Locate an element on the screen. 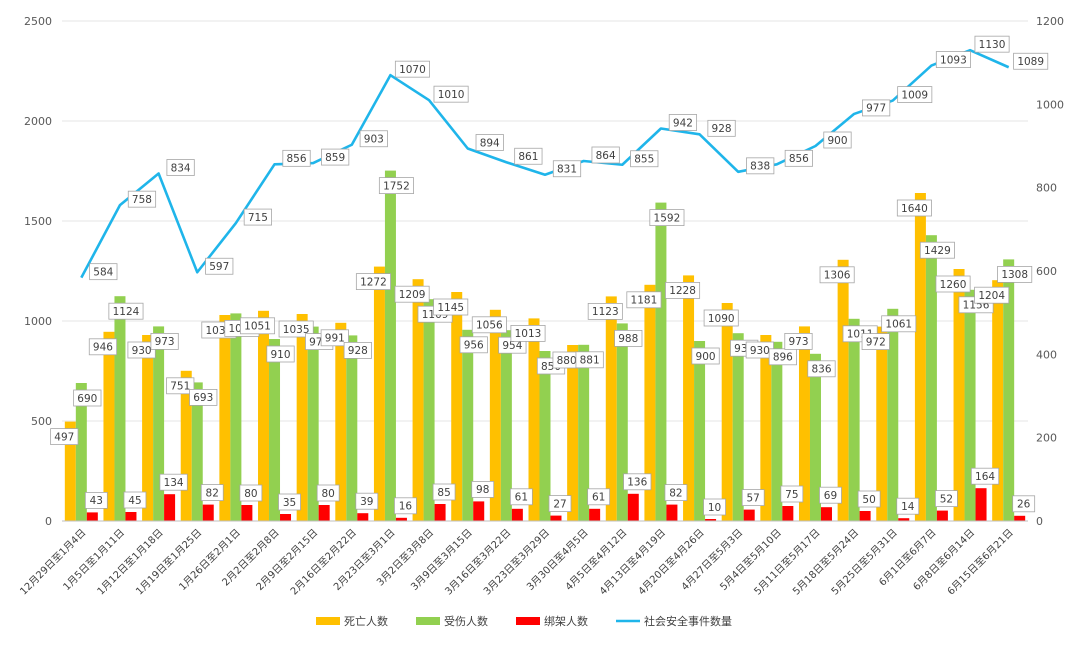 Image resolution: width=1080 pixels, height=649 pixels. data-label-text: 10 is located at coordinates (714, 508).